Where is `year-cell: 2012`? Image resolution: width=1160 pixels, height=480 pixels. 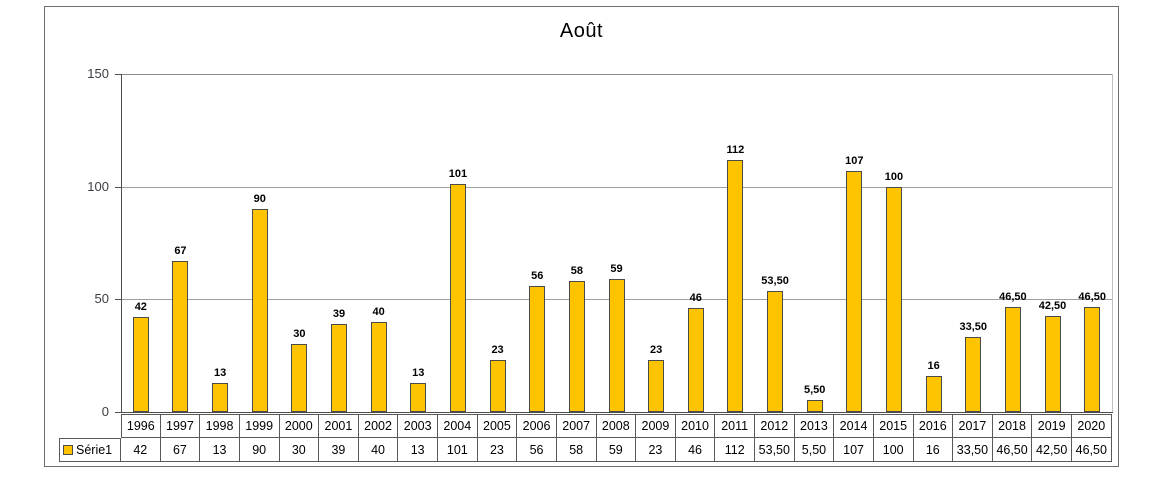 year-cell: 2012 is located at coordinates (775, 426).